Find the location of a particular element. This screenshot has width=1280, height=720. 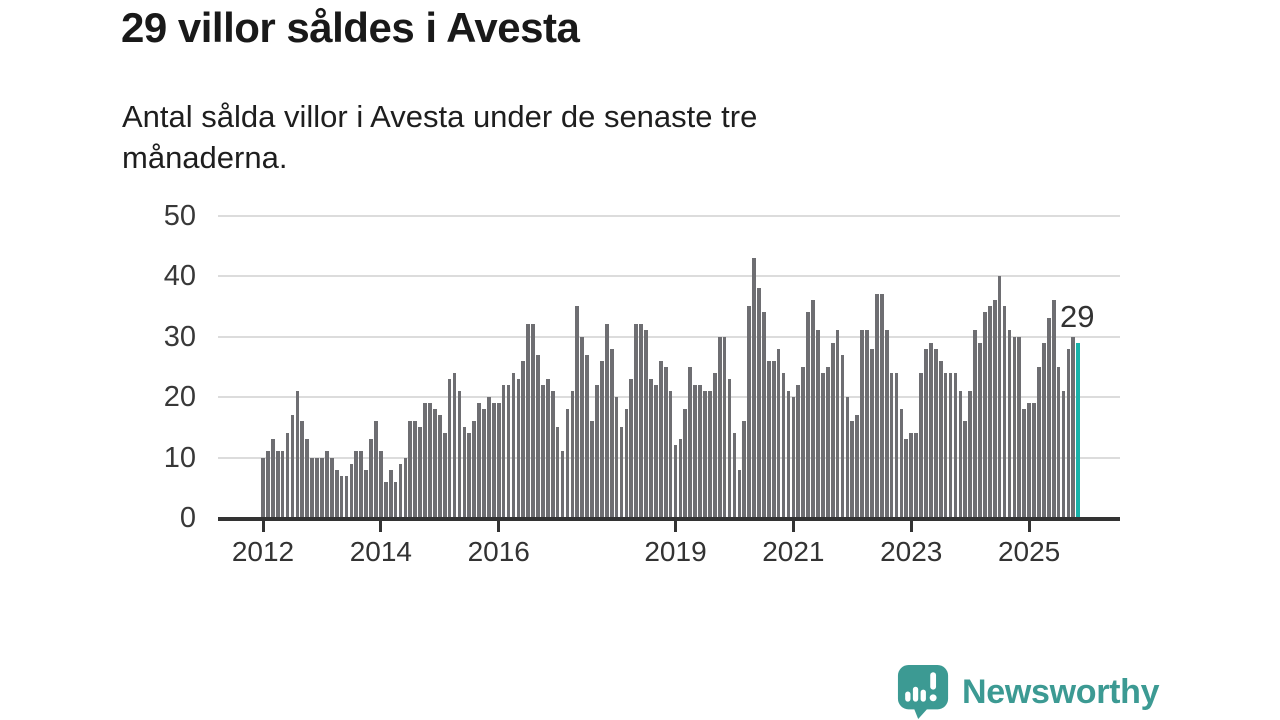

newsworthy-logo: Newsworthy is located at coordinates (1028, 692).